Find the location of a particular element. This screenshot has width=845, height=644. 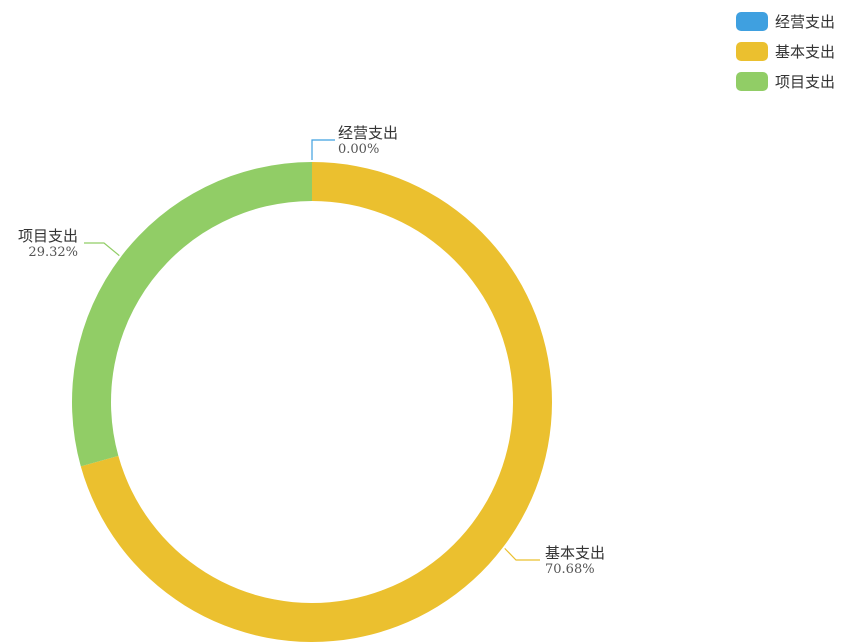

legend-item-1: 基本支出 is located at coordinates (785, 51).